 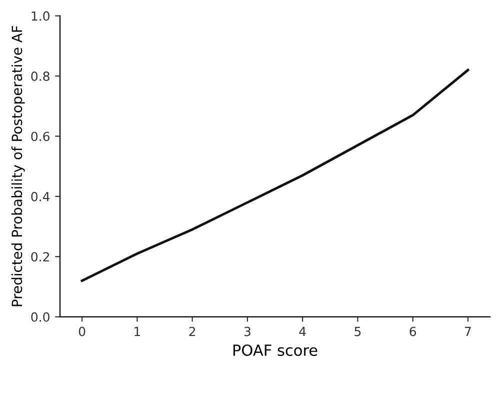 What do you see at coordinates (82, 331) in the screenshot?
I see `x-tick-label: 0` at bounding box center [82, 331].